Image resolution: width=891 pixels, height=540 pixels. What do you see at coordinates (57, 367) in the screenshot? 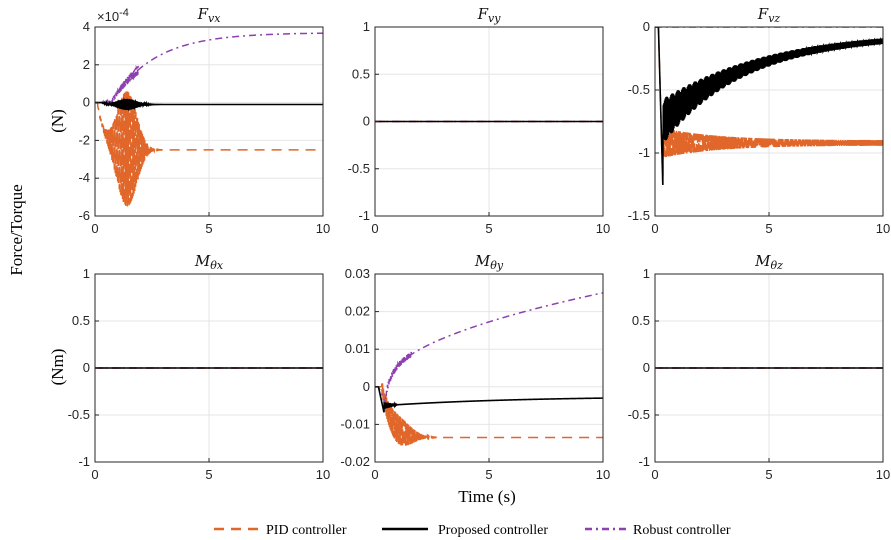
I see `row2-ylabel: (Nm)` at bounding box center [57, 367].